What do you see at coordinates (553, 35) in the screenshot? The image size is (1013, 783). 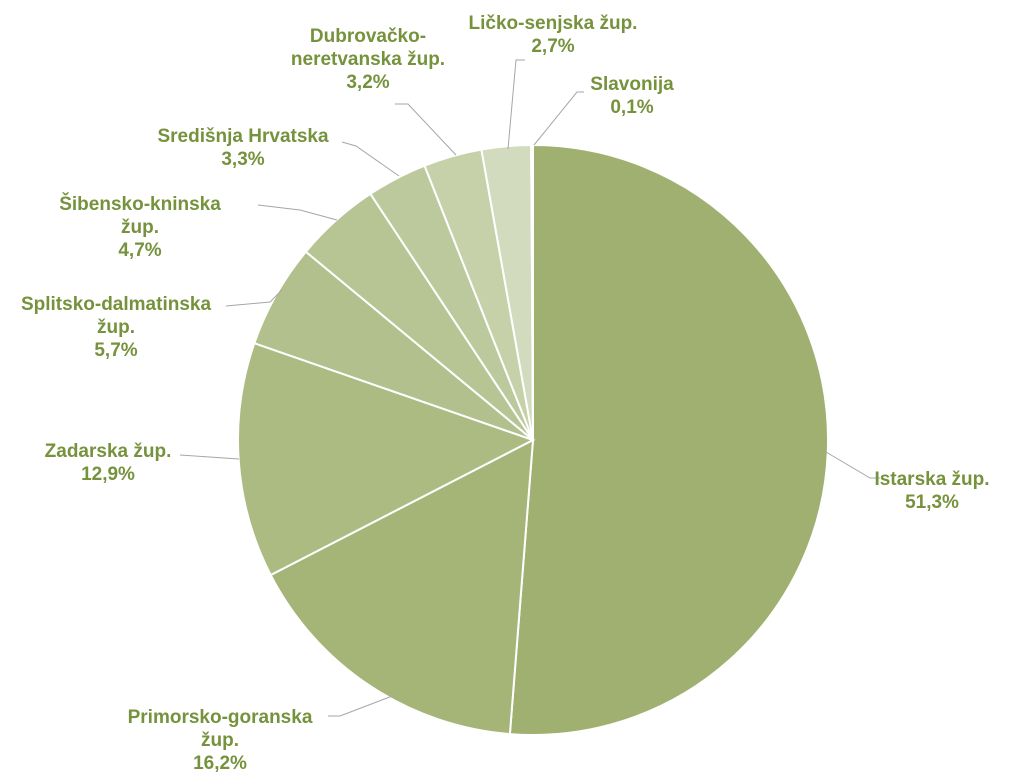 I see `data-label-8: Ličko-senjska žup. 2,7%` at bounding box center [553, 35].